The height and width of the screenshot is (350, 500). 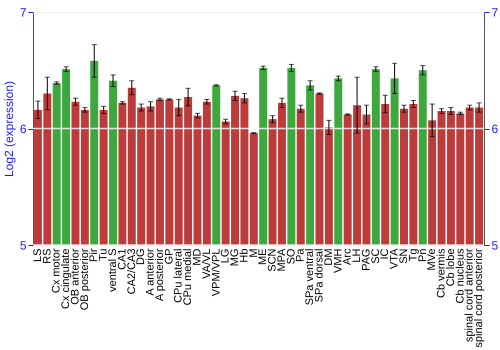 I want to click on x-tick-label: SN, so click(x=404, y=256).